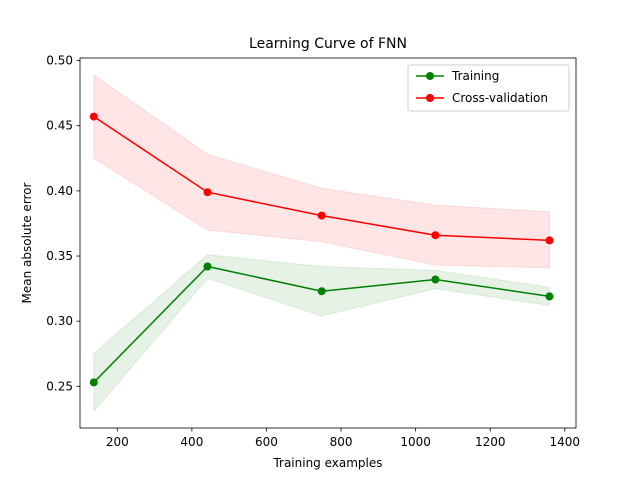  Describe the element at coordinates (475, 76) in the screenshot. I see `legend-training-label: Training` at that location.